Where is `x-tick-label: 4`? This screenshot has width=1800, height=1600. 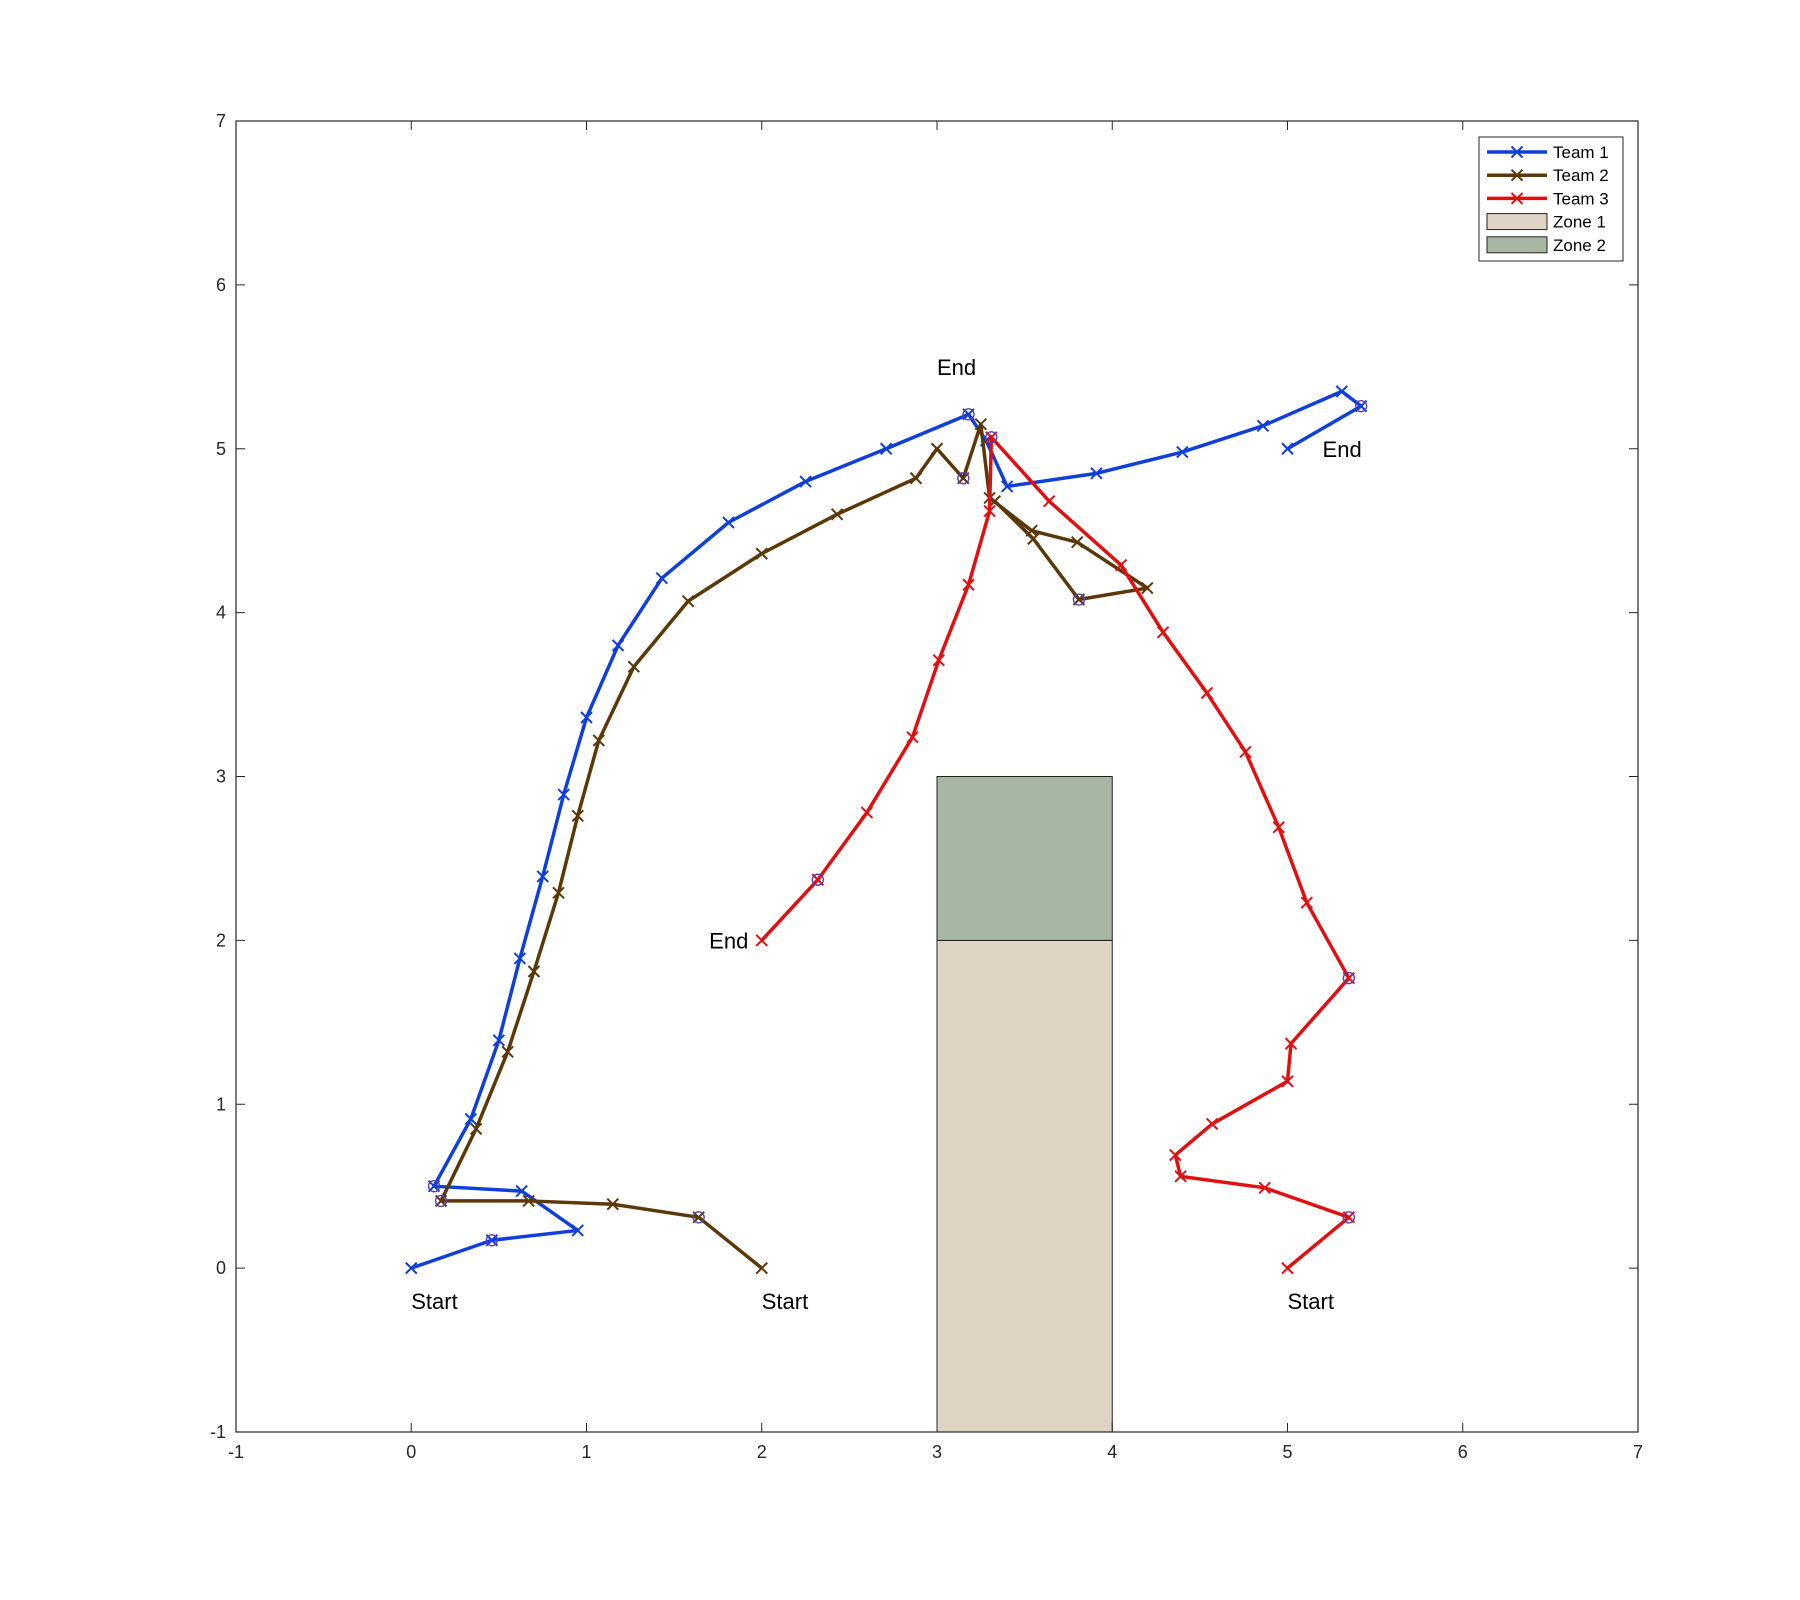 x-tick-label: 4 is located at coordinates (1112, 1452).